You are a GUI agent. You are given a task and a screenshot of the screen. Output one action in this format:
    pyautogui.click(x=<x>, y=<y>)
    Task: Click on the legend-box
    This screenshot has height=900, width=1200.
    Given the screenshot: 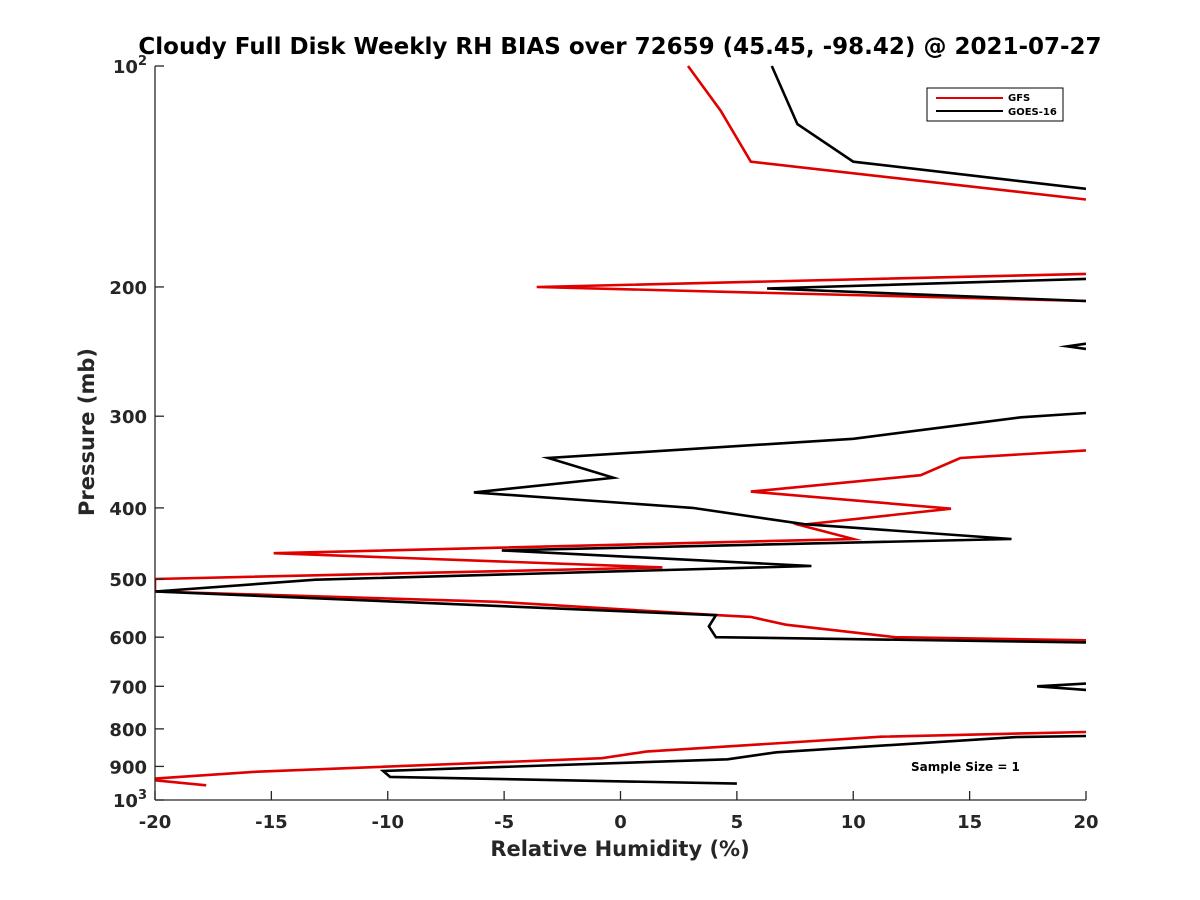 What is the action you would take?
    pyautogui.click(x=995, y=104)
    